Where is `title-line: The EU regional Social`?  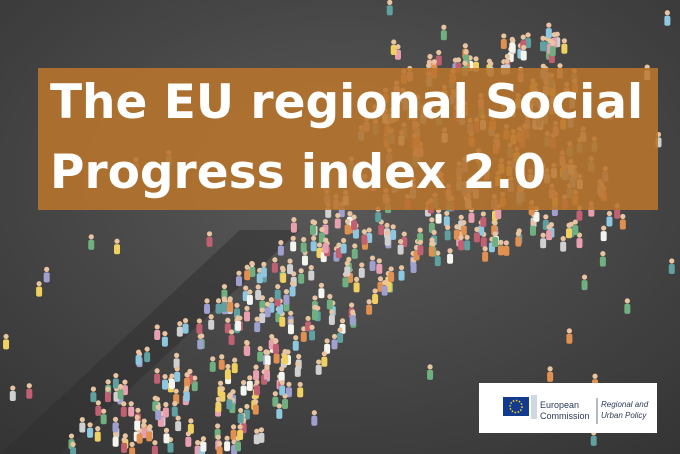
title-line: The EU regional Social is located at coordinates (346, 102).